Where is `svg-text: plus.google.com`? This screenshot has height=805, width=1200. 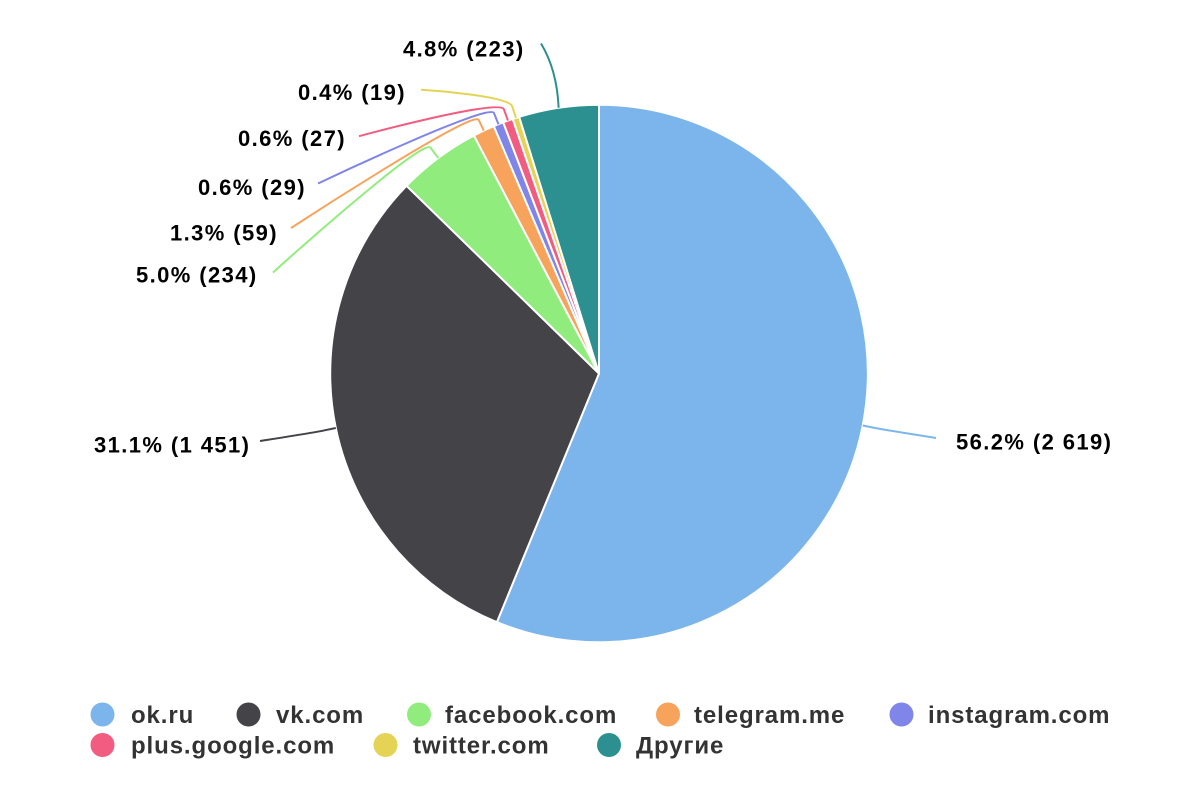
svg-text: plus.google.com is located at coordinates (233, 746).